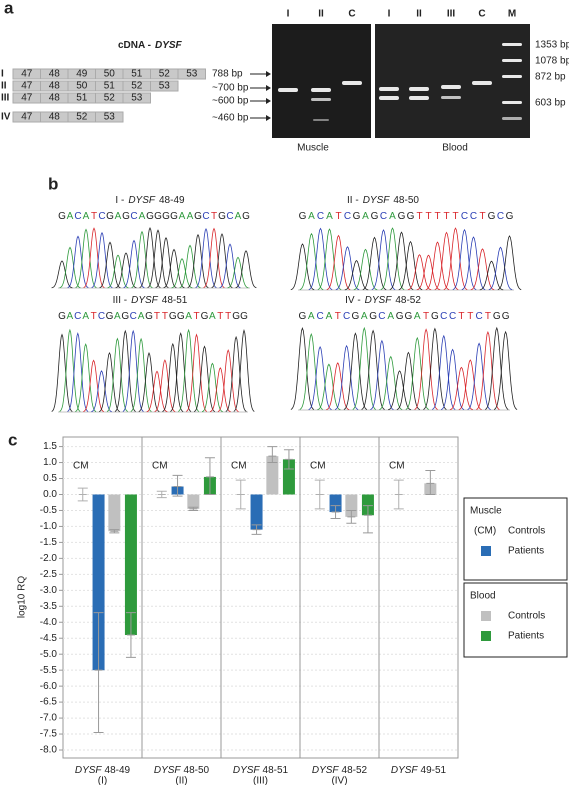  What do you see at coordinates (260, 780) in the screenshot?
I see `x-tick-sublabel: (III)` at bounding box center [260, 780].